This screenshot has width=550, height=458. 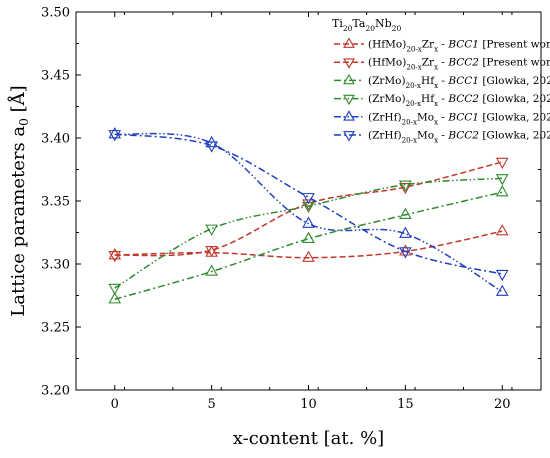 What do you see at coordinates (55, 139) in the screenshot?
I see `y-tick-label: 3.40` at bounding box center [55, 139].